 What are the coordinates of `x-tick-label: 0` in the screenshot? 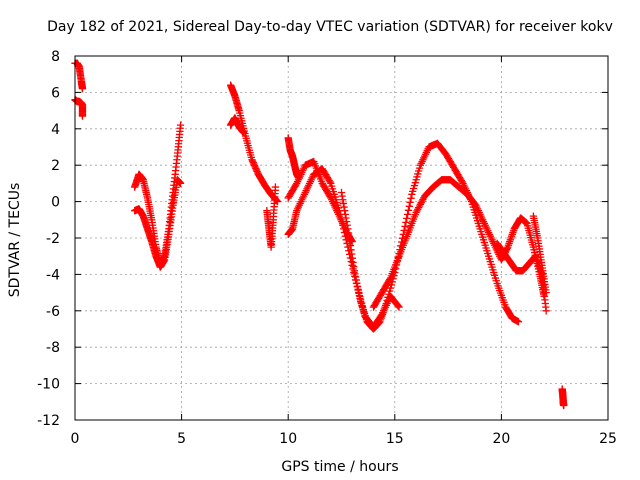 It's located at (75, 439).